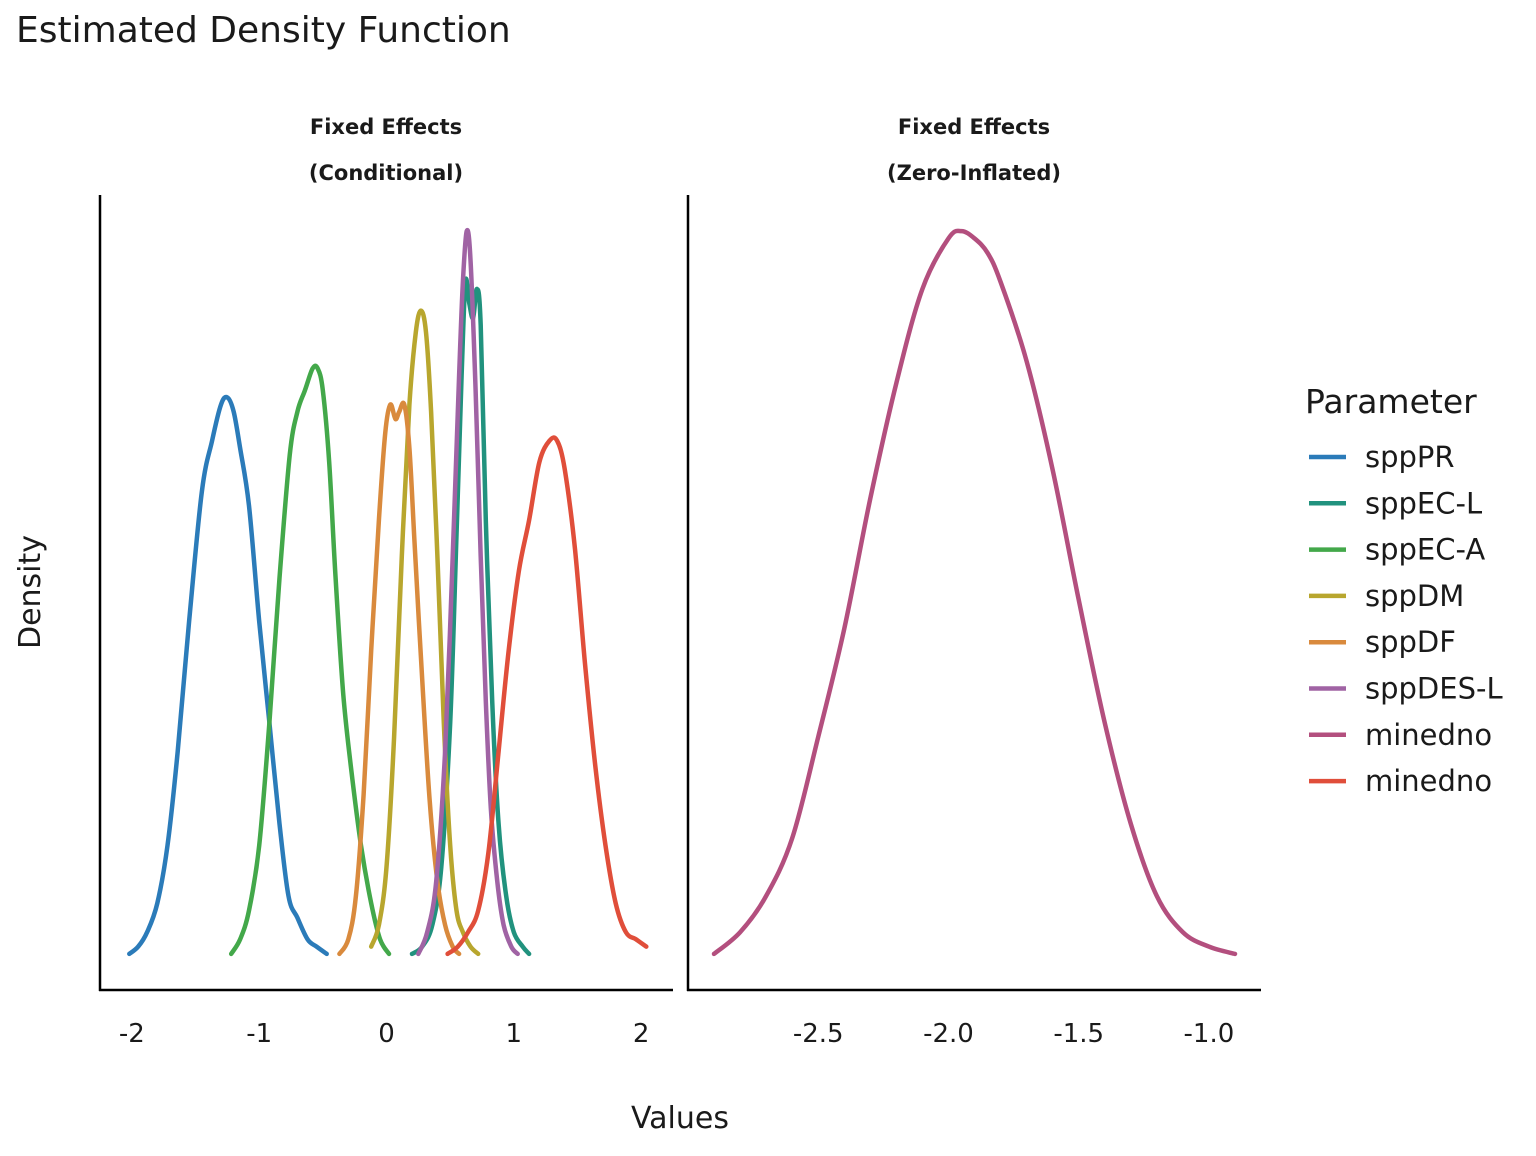  What do you see at coordinates (948, 1034) in the screenshot?
I see `x-tick-label-zero-inflated-1: -2.0` at bounding box center [948, 1034].